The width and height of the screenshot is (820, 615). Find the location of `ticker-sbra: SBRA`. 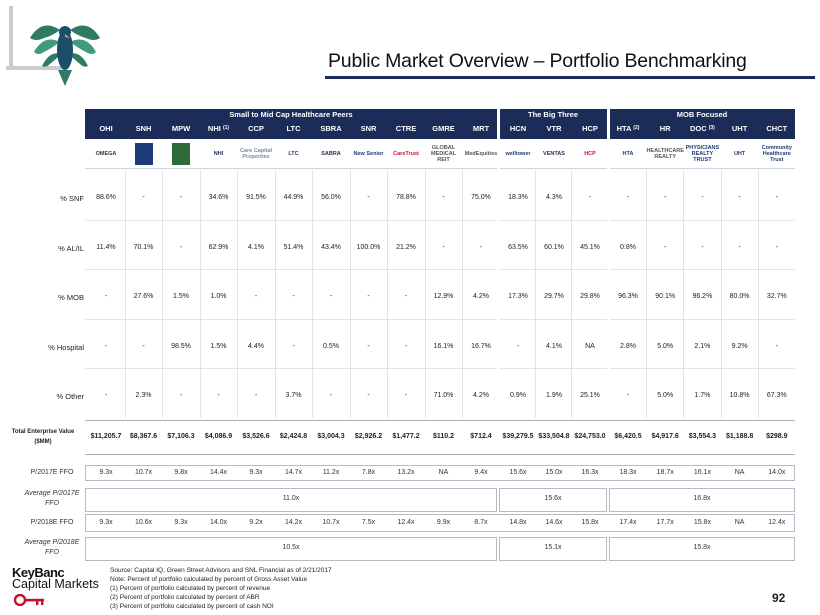

ticker-sbra: SBRA is located at coordinates (331, 128).